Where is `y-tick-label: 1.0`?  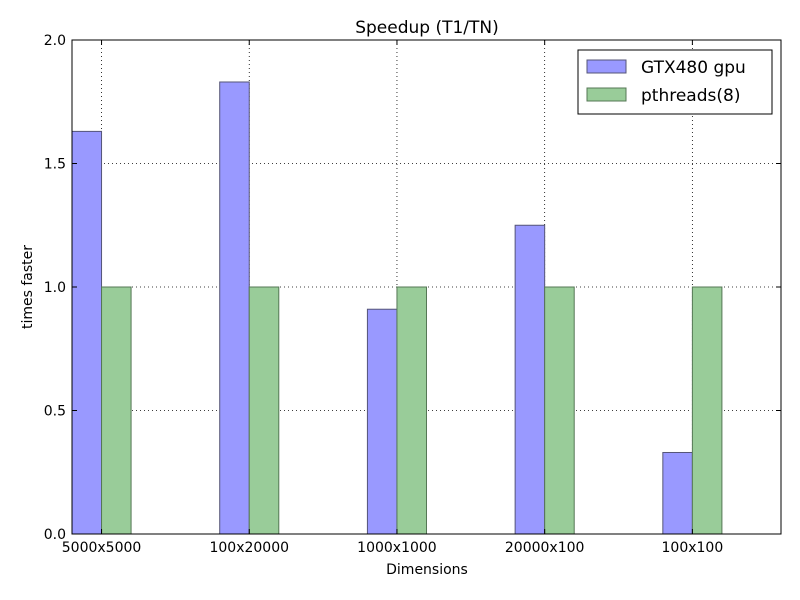 y-tick-label: 1.0 is located at coordinates (55, 288).